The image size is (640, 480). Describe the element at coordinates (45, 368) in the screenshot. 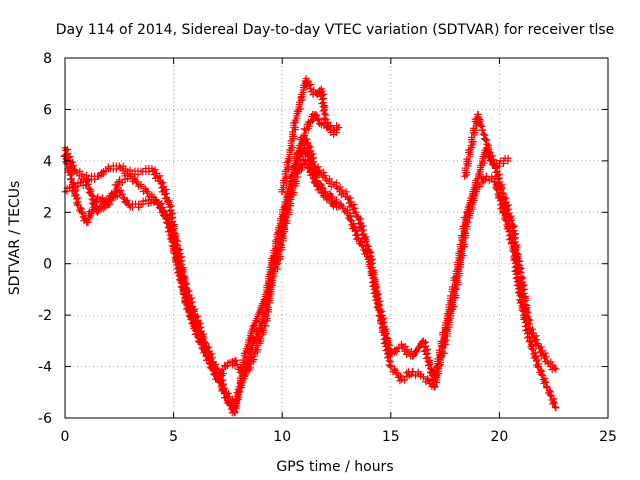

I see `y-tick-label: -4` at that location.